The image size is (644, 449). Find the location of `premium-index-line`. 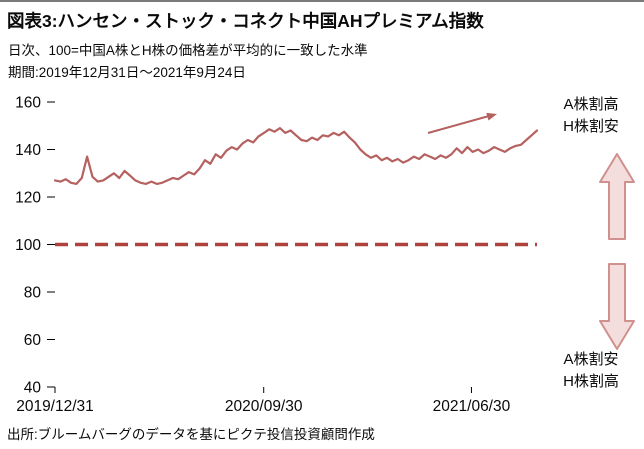

premium-index-line is located at coordinates (296, 155).